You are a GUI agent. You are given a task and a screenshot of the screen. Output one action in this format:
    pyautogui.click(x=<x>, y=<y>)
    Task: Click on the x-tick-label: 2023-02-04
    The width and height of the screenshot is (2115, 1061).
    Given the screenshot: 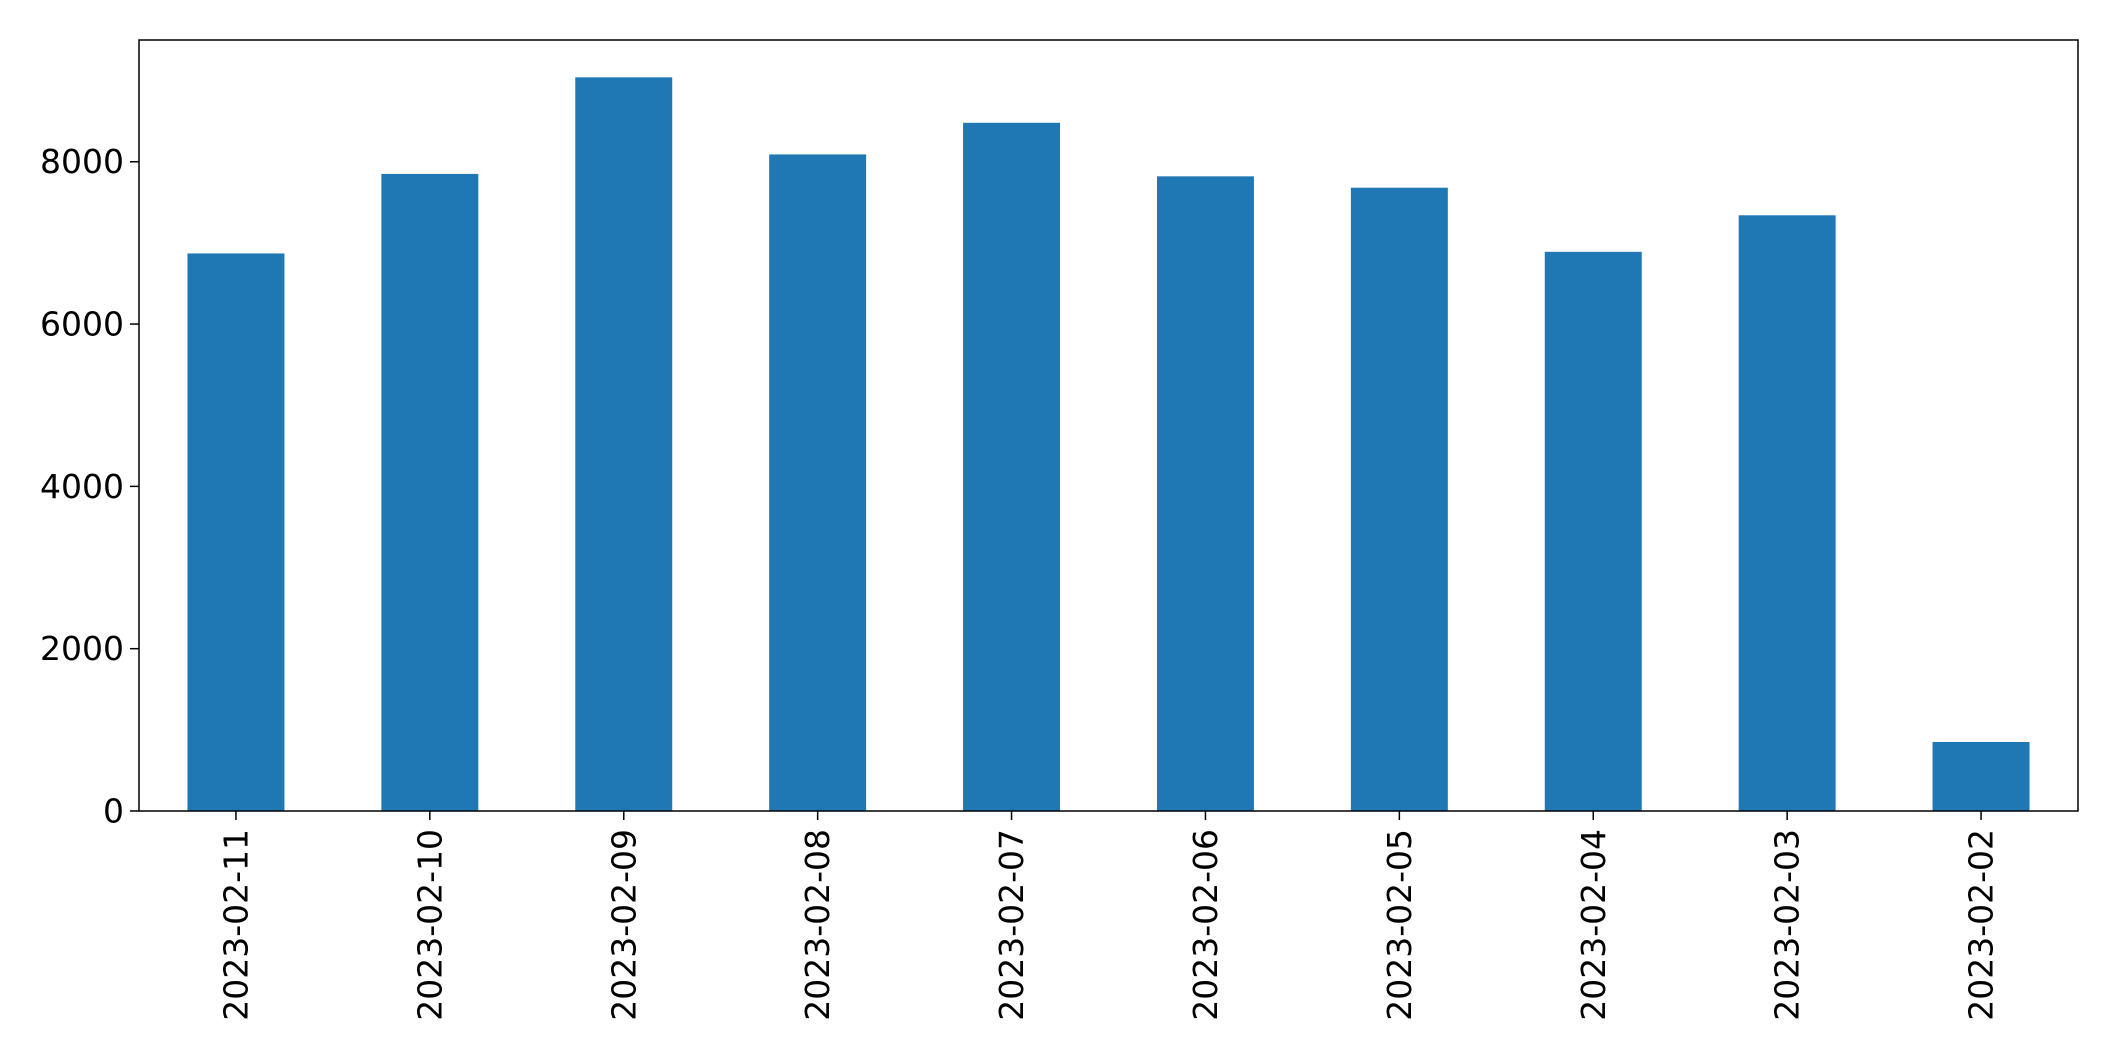 What is the action you would take?
    pyautogui.click(x=1593, y=925)
    